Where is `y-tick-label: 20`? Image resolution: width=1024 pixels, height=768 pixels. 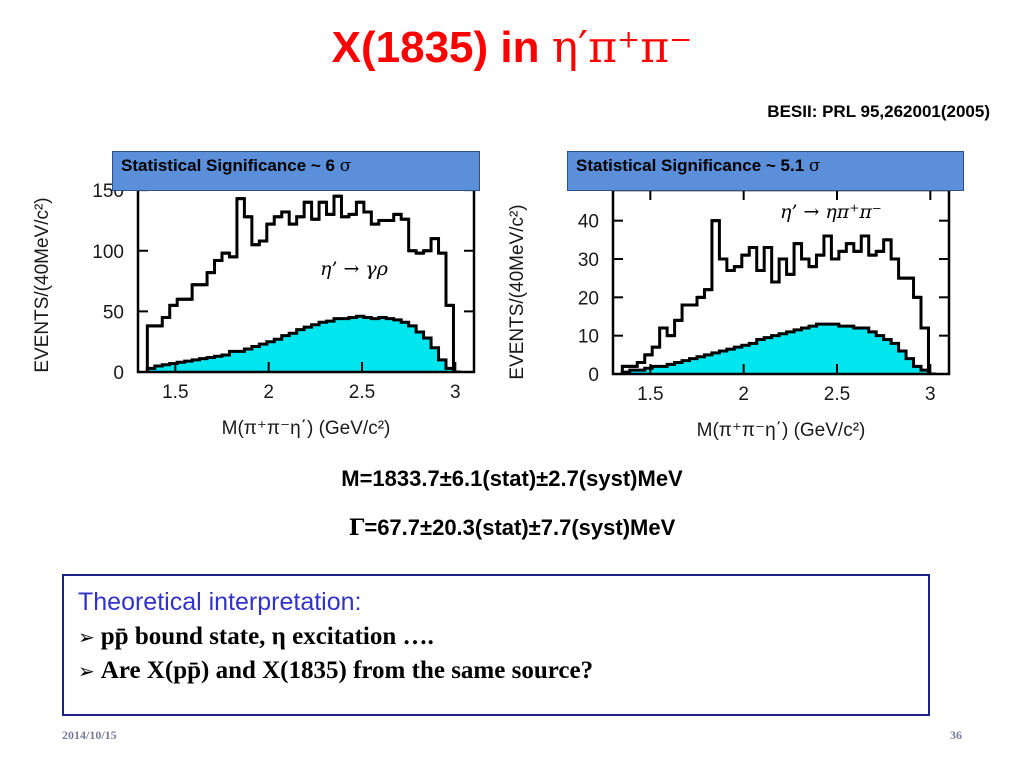 y-tick-label: 20 is located at coordinates (588, 298).